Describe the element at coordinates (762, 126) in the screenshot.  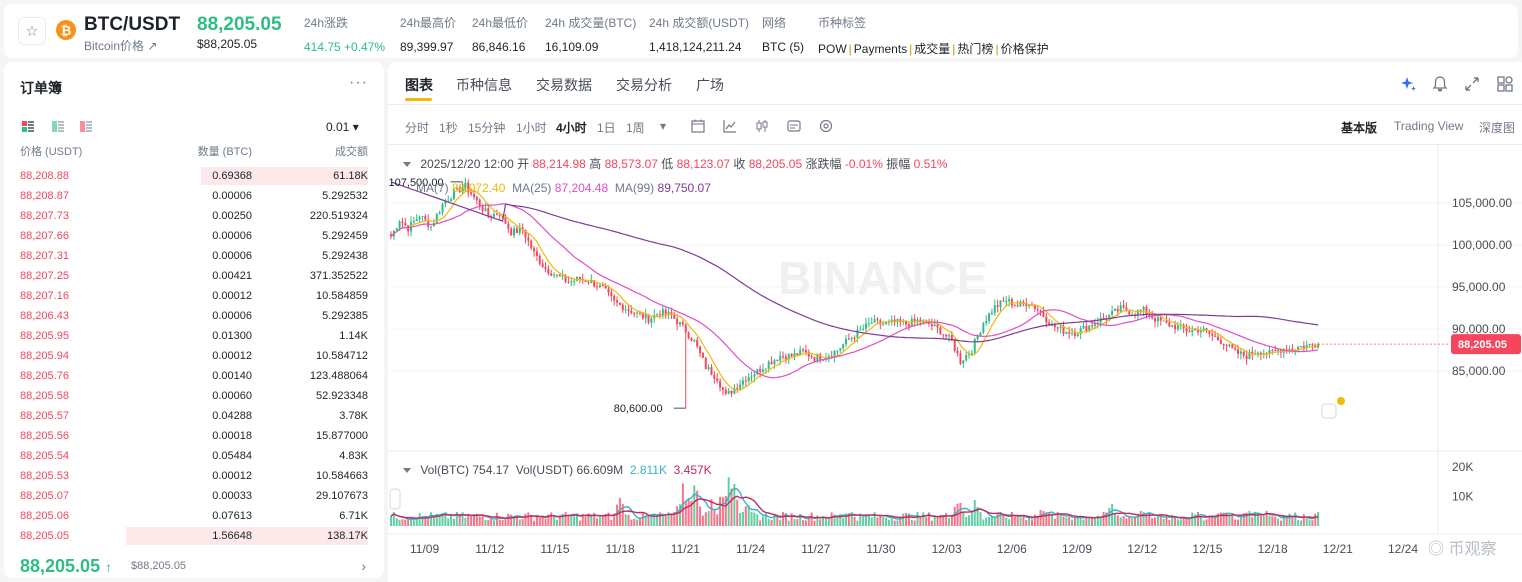
I see `candle-type-icon` at that location.